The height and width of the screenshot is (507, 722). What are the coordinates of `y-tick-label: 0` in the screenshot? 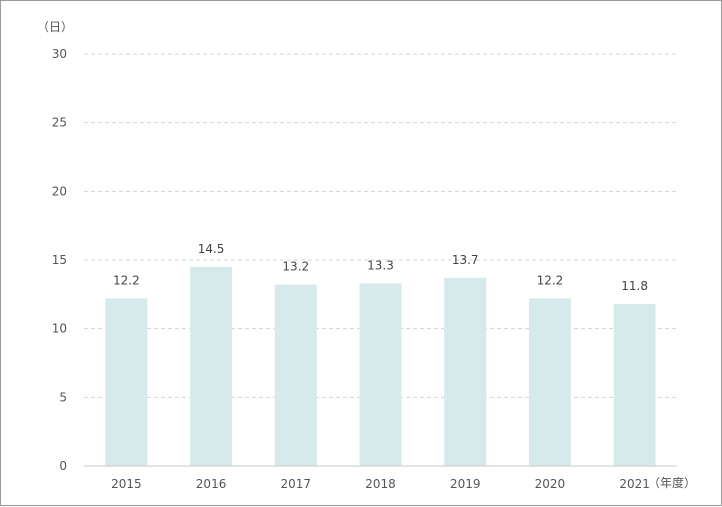 It's located at (63, 466).